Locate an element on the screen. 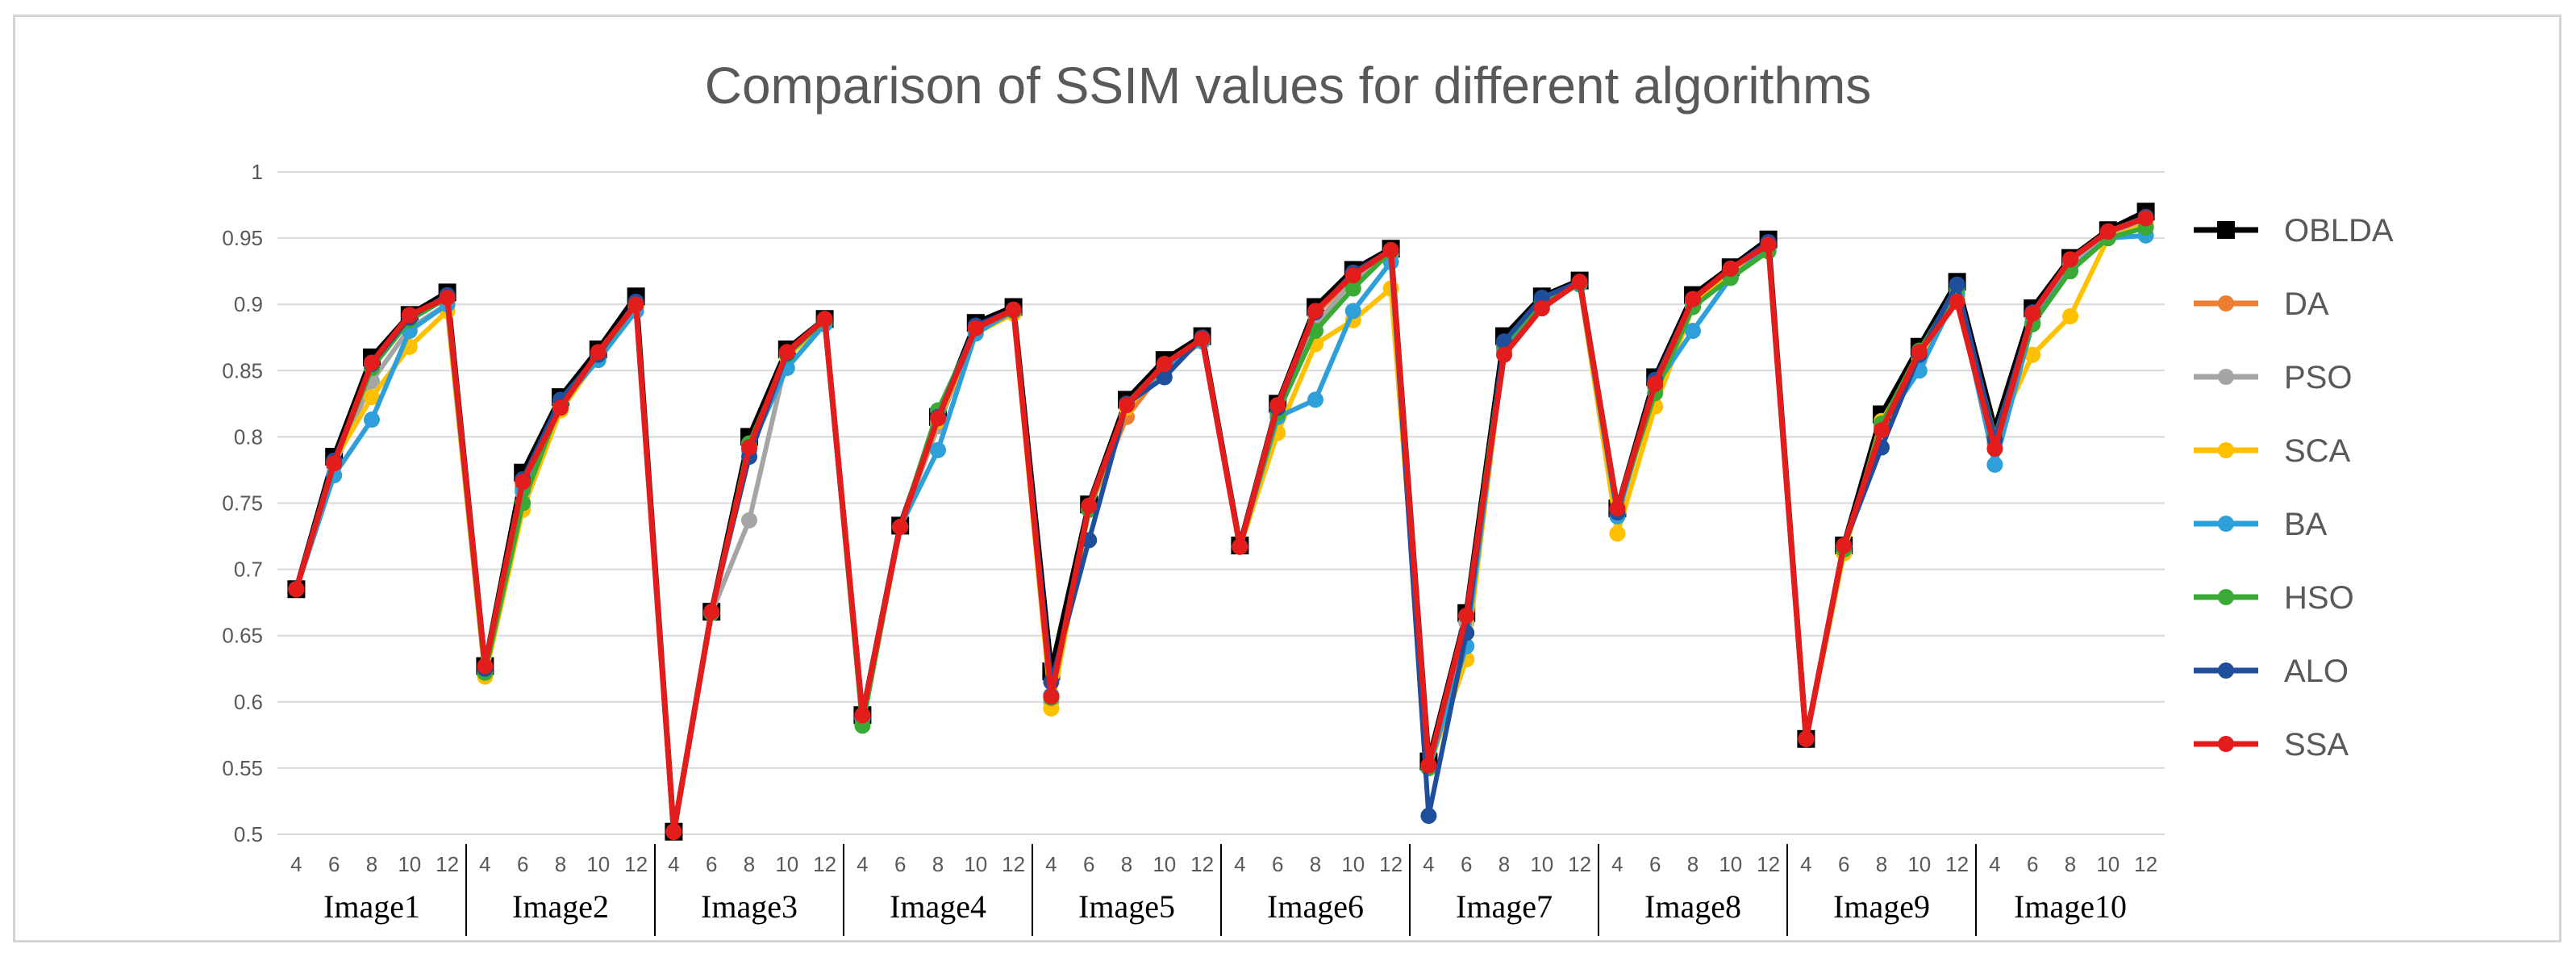 The height and width of the screenshot is (961, 2576). legend-label: PSO is located at coordinates (2318, 377).